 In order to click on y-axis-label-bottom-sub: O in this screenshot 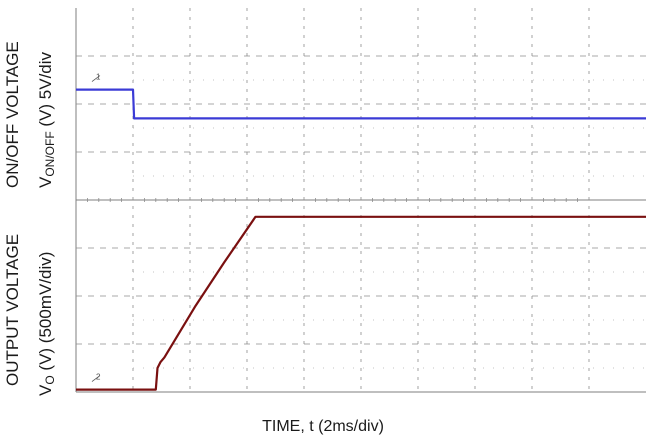, I will do `click(50, 380)`.